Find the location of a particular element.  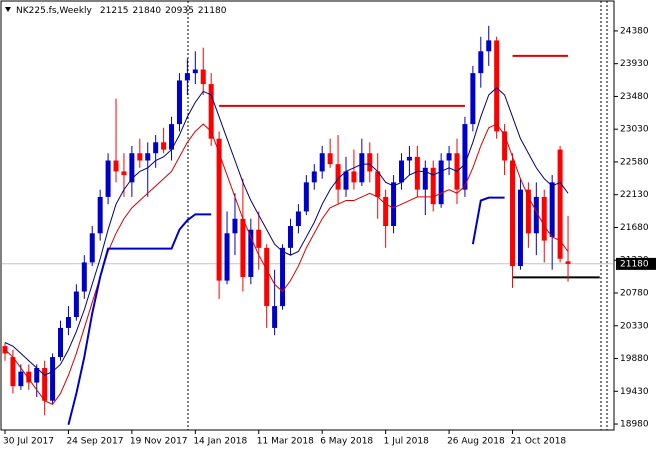

x-tick-label: 30 Jul 2017 is located at coordinates (28, 442).